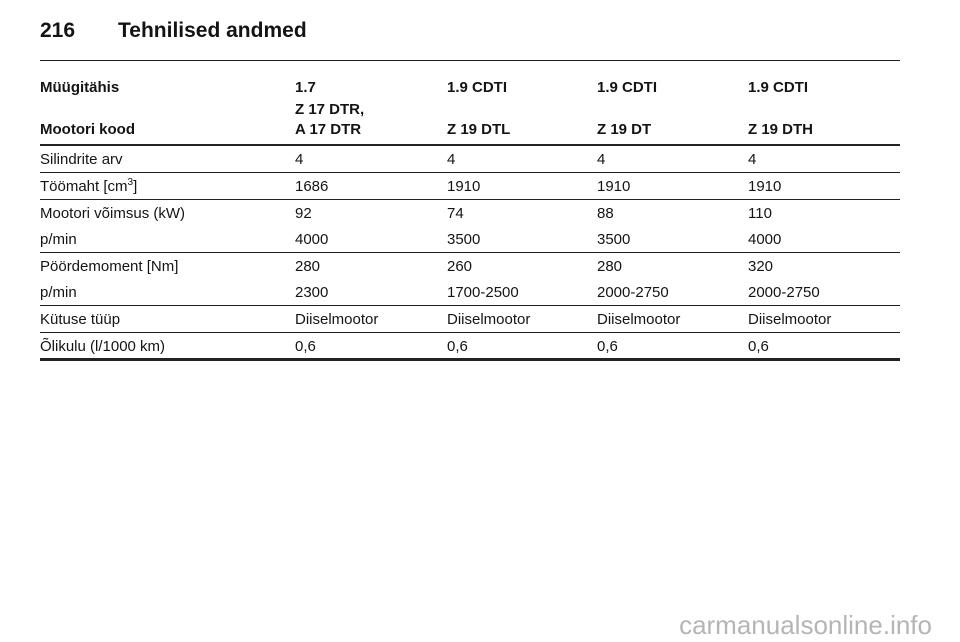 The image size is (960, 642). Describe the element at coordinates (84, 186) in the screenshot. I see `label-text: Töömaht [cm` at that location.